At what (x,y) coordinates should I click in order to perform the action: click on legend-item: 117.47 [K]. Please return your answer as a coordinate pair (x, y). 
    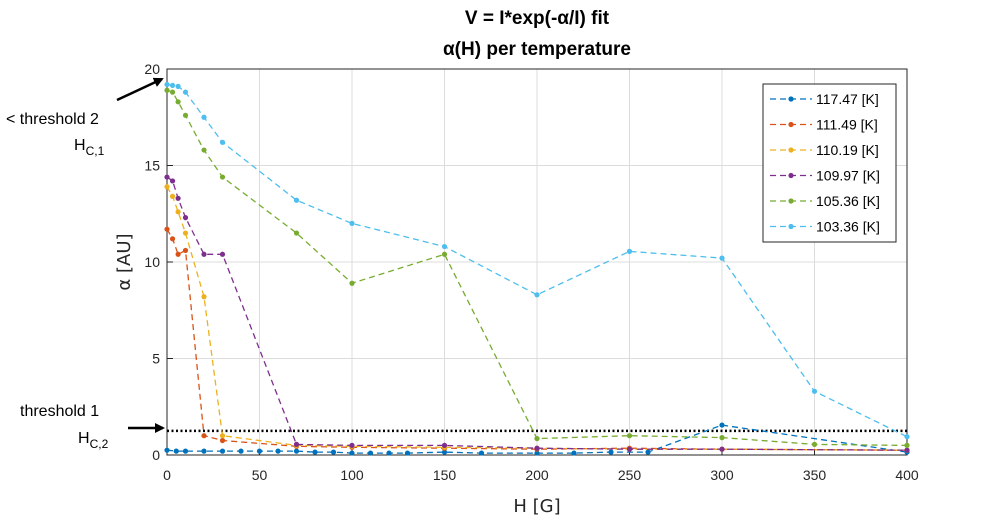
    Looking at the image, I should click on (824, 99).